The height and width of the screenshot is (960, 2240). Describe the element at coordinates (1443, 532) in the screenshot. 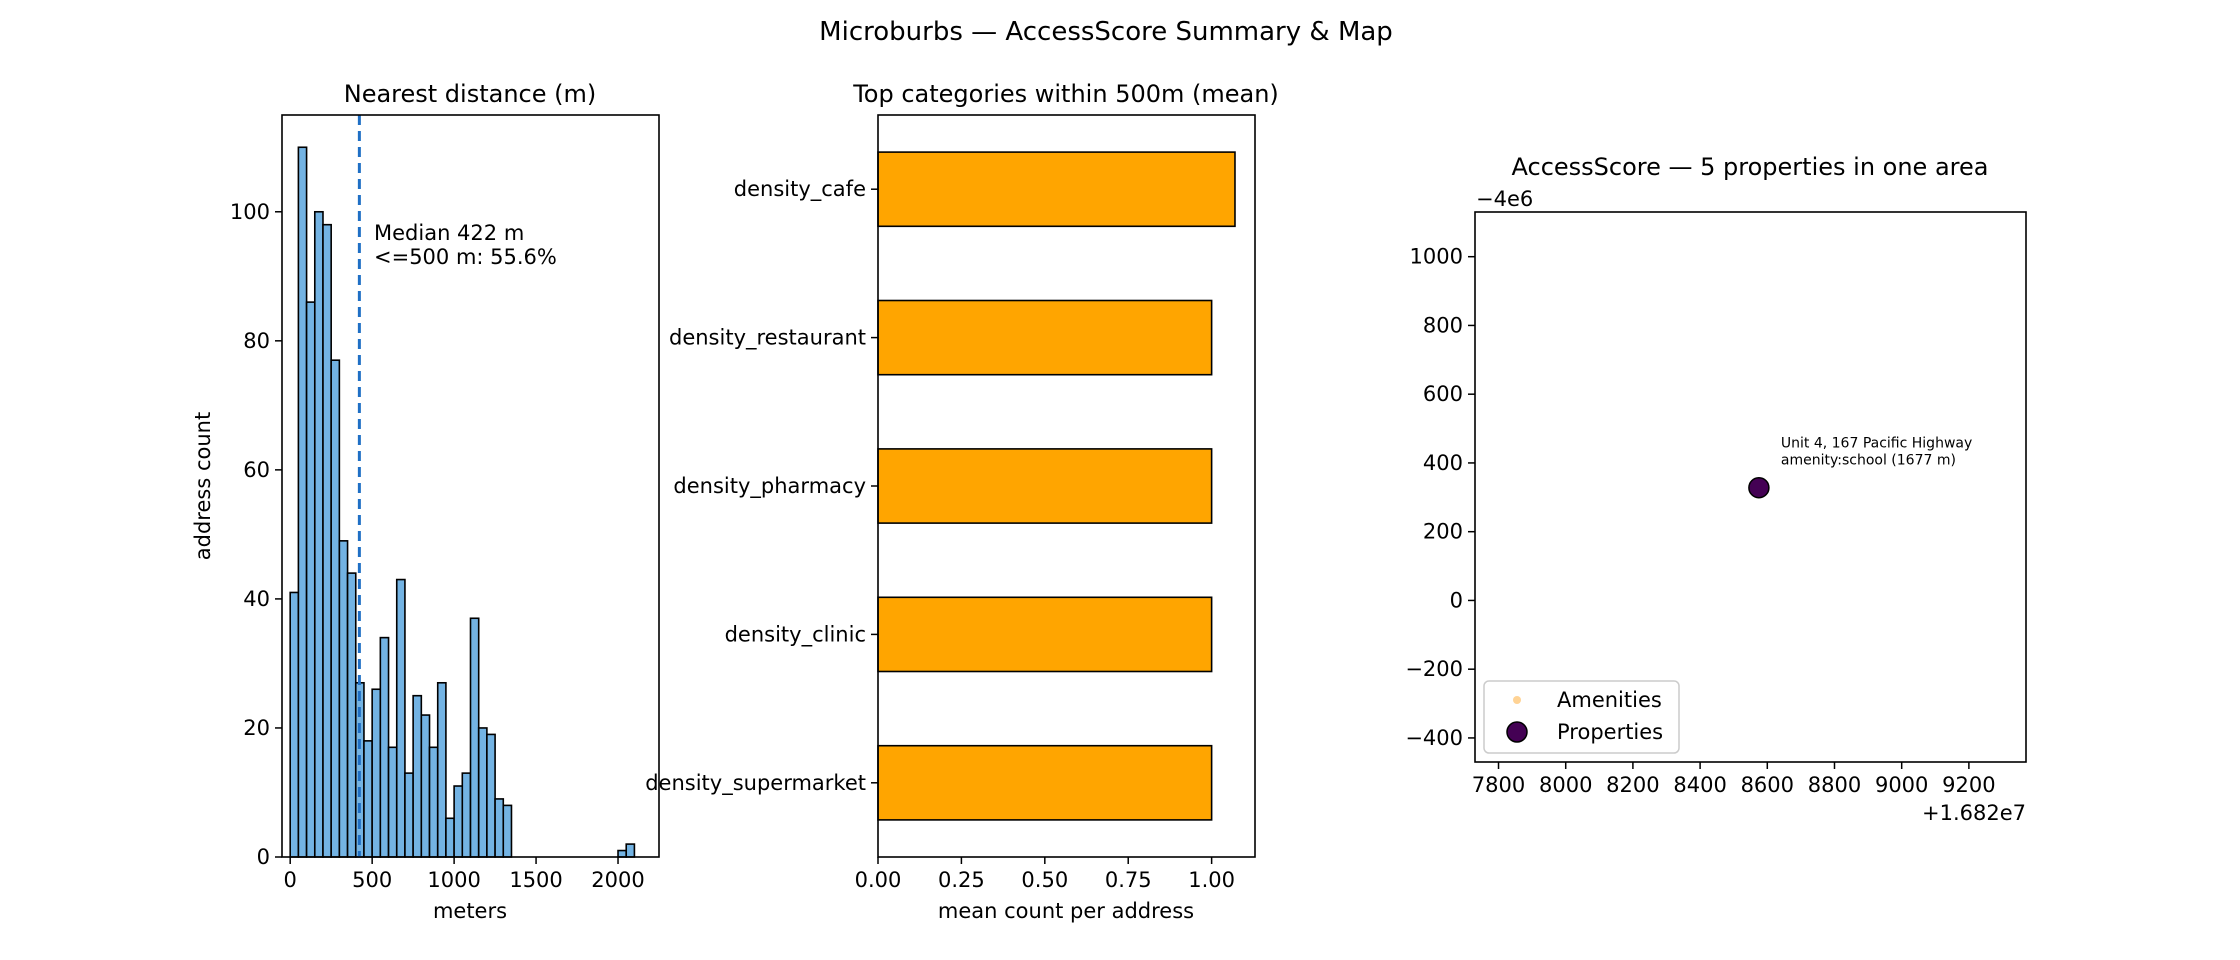

I see `y-tick-label: 200` at that location.